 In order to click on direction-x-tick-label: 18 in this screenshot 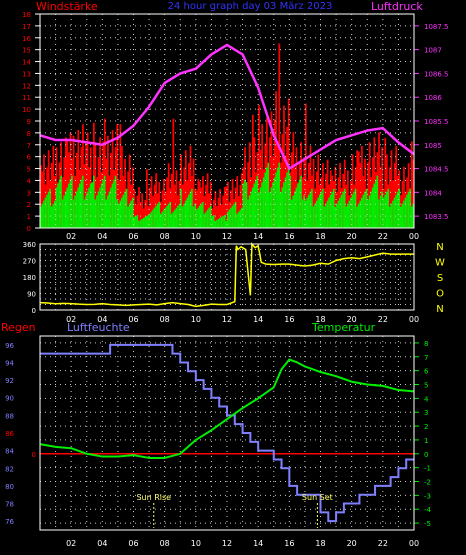, I will do `click(320, 319)`.